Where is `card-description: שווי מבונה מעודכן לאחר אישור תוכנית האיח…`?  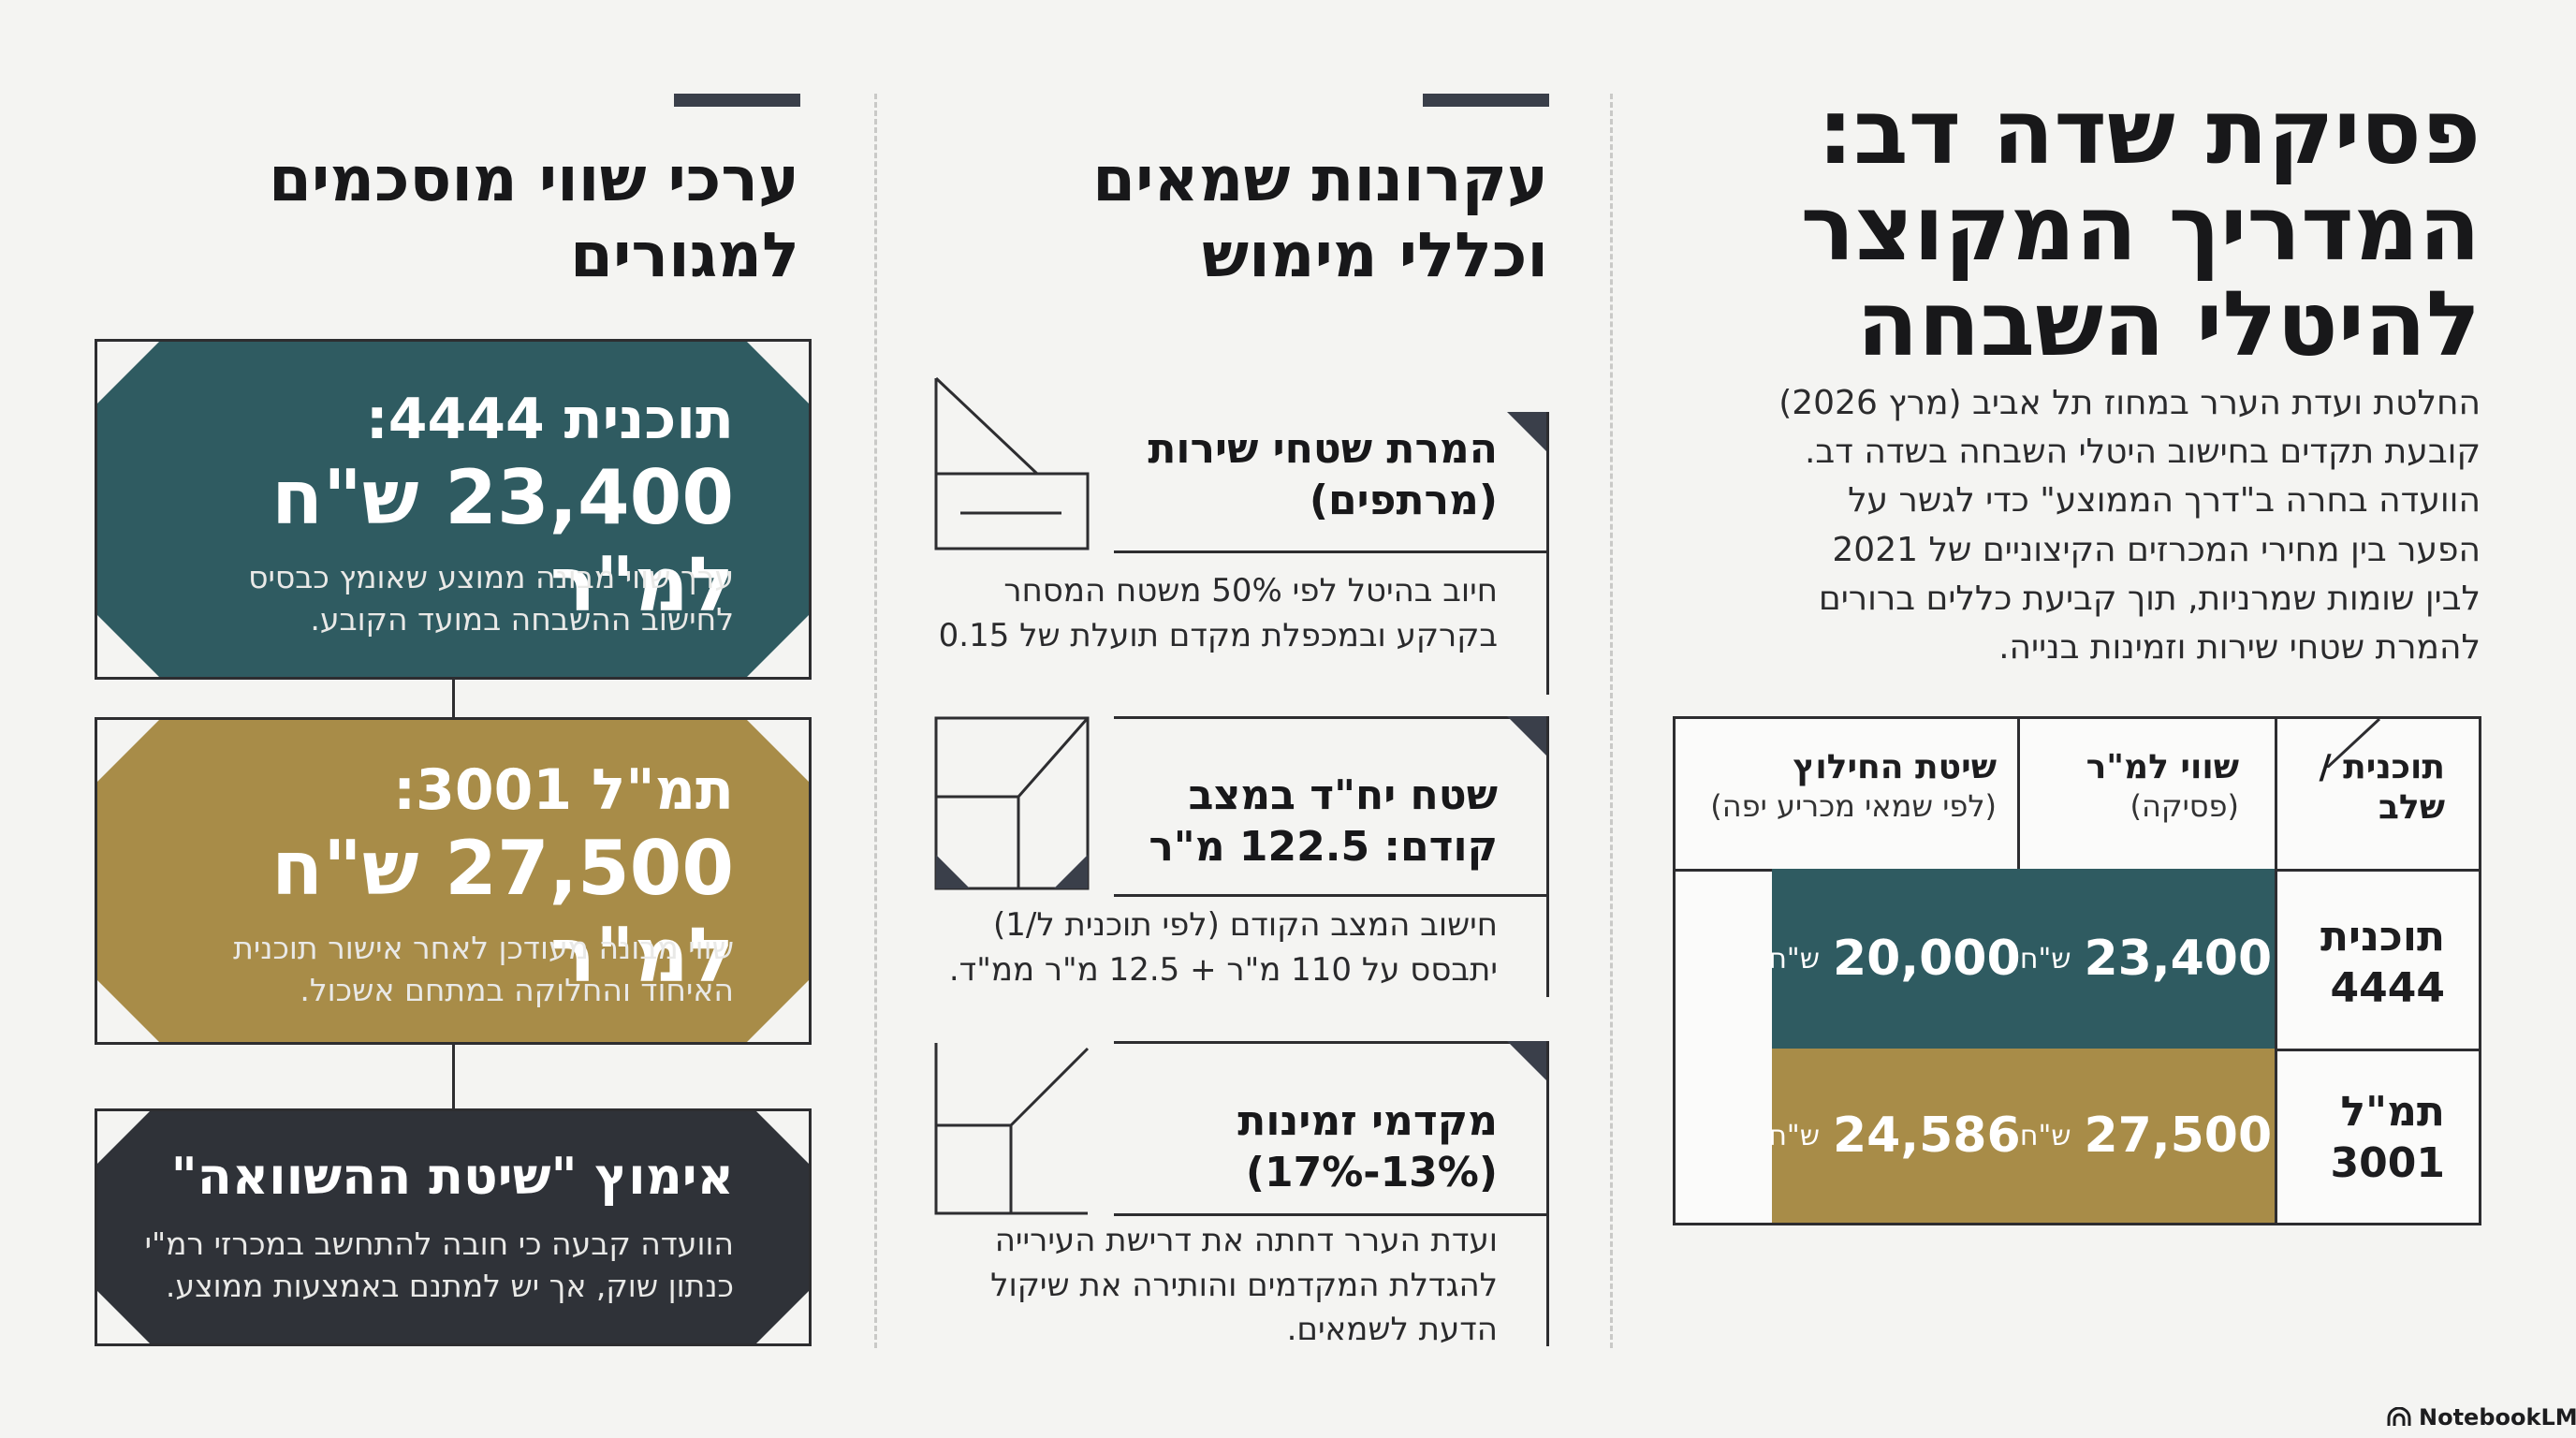
card-description: שווי מבונה מעודכן לאחר אישור תוכנית האיח… is located at coordinates (483, 969).